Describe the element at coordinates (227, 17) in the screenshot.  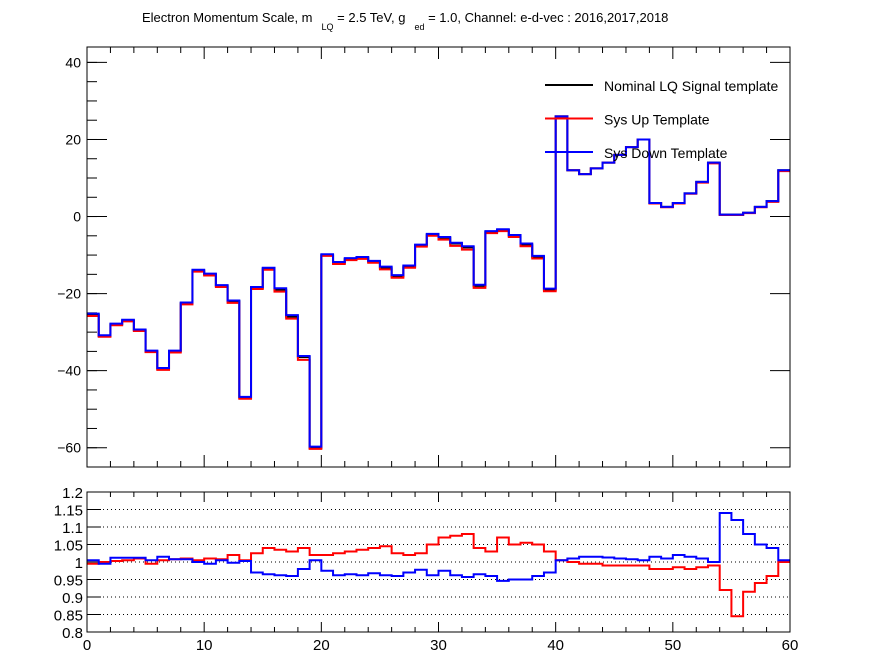
I see `title-part-1: Electron Momentum Scale, m` at that location.